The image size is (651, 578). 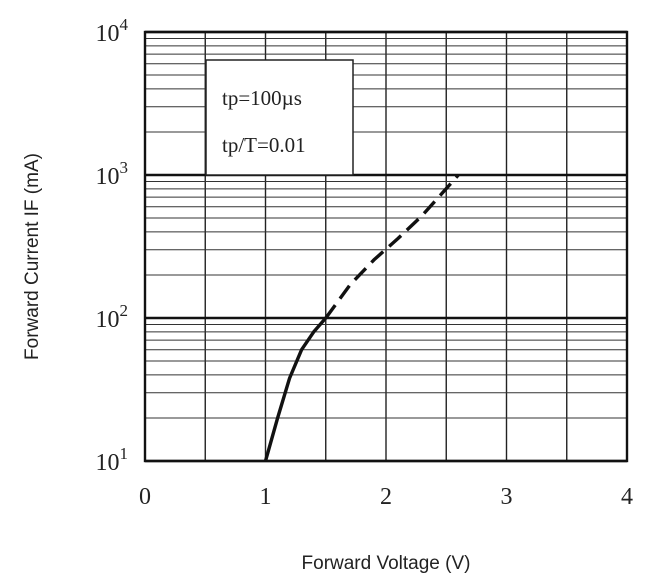 I want to click on annotation-background, so click(x=279, y=117).